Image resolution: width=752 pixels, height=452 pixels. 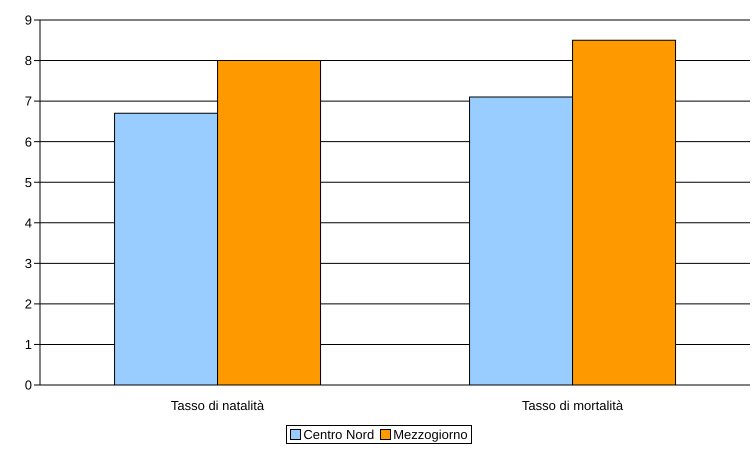 What do you see at coordinates (28, 304) in the screenshot?
I see `y-tick-label: 2` at bounding box center [28, 304].